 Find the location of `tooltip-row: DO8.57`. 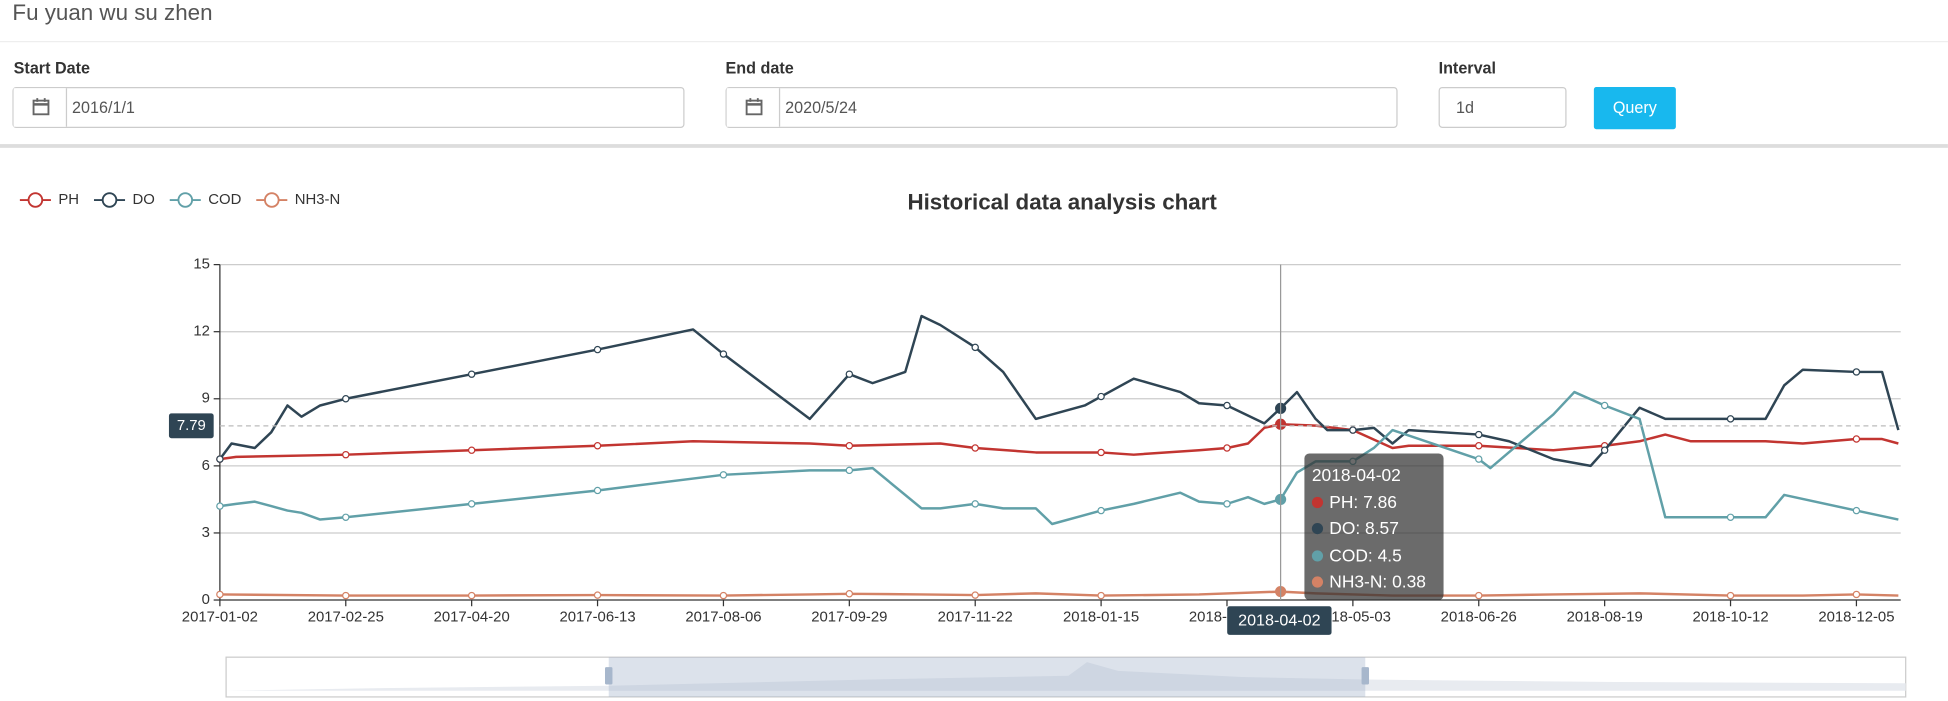

tooltip-row: DO8.57 is located at coordinates (1373, 529).